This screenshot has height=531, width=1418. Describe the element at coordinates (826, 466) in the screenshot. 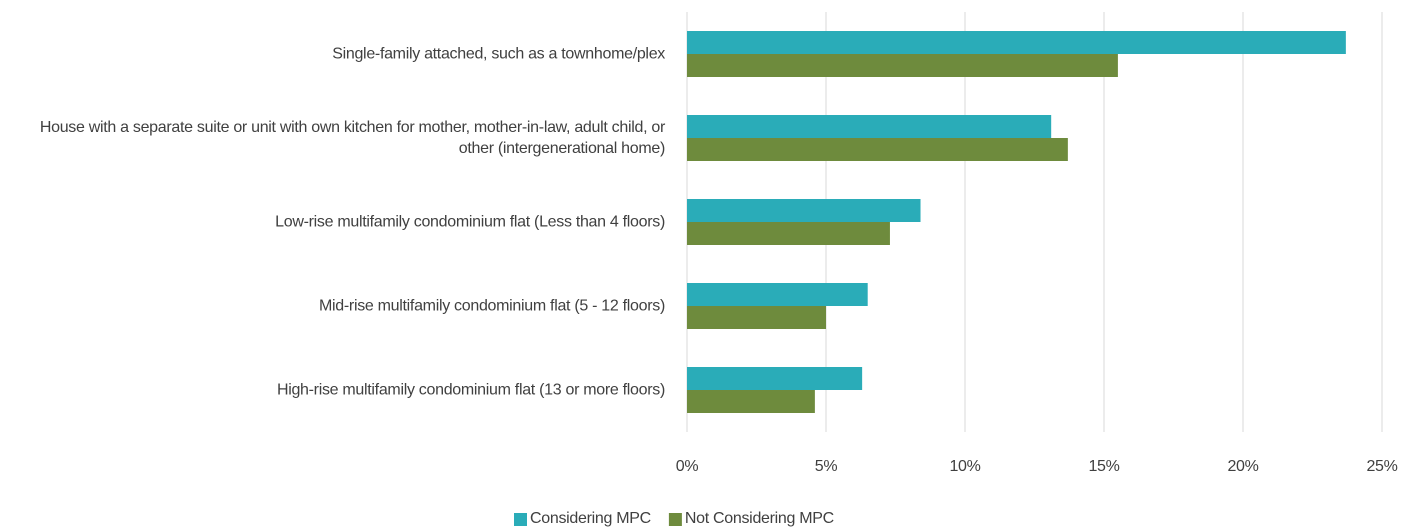

I see `x-tick-label: 5%` at that location.